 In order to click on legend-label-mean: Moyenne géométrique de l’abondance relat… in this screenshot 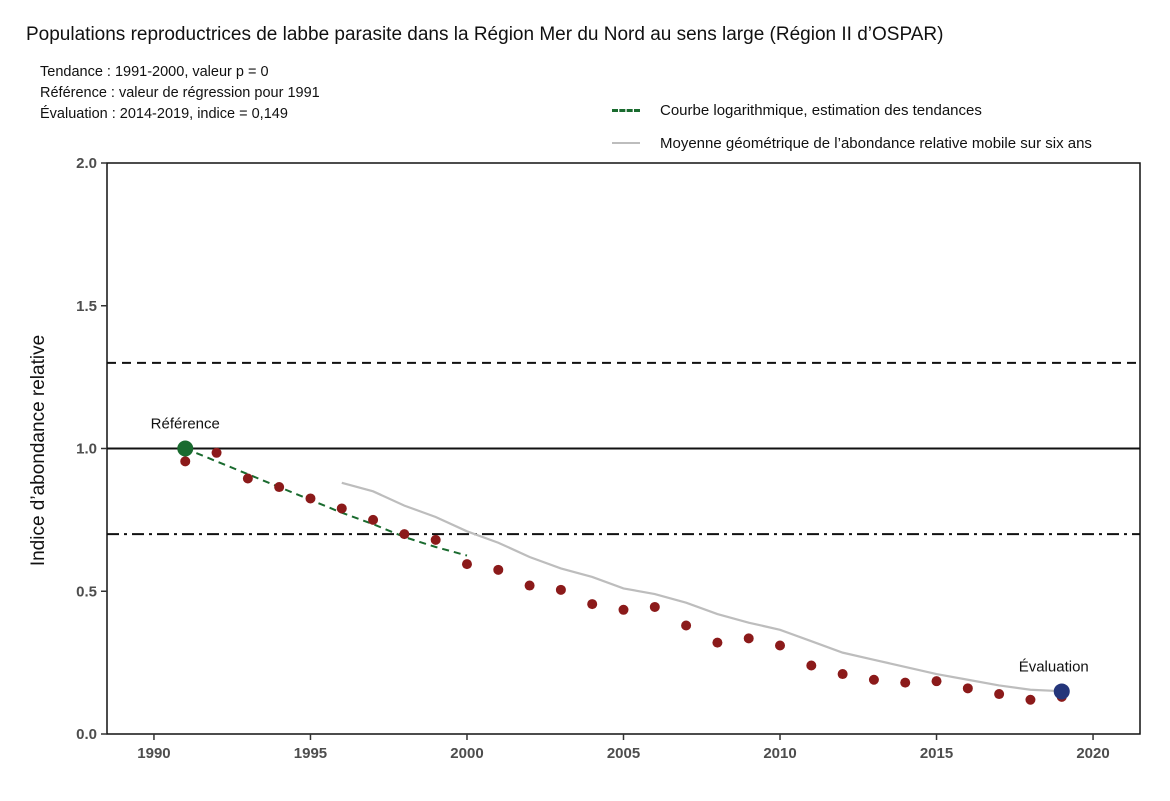, I will do `click(876, 143)`.